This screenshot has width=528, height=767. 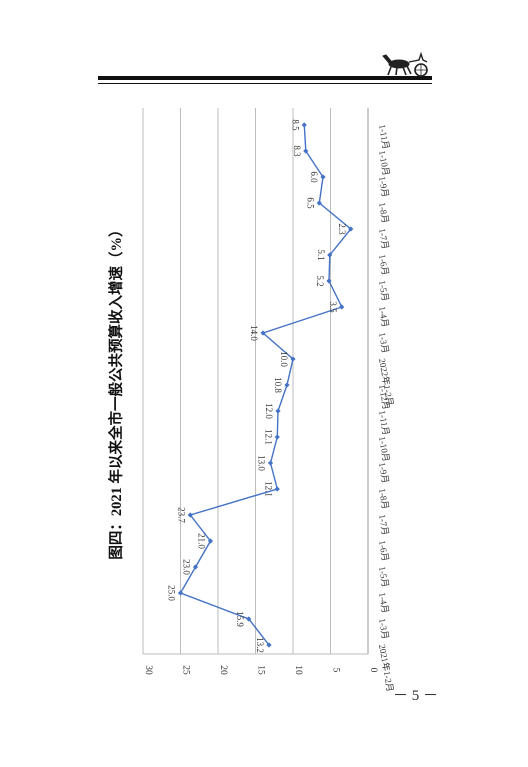 I want to click on data-label: 14.0, so click(x=254, y=333).